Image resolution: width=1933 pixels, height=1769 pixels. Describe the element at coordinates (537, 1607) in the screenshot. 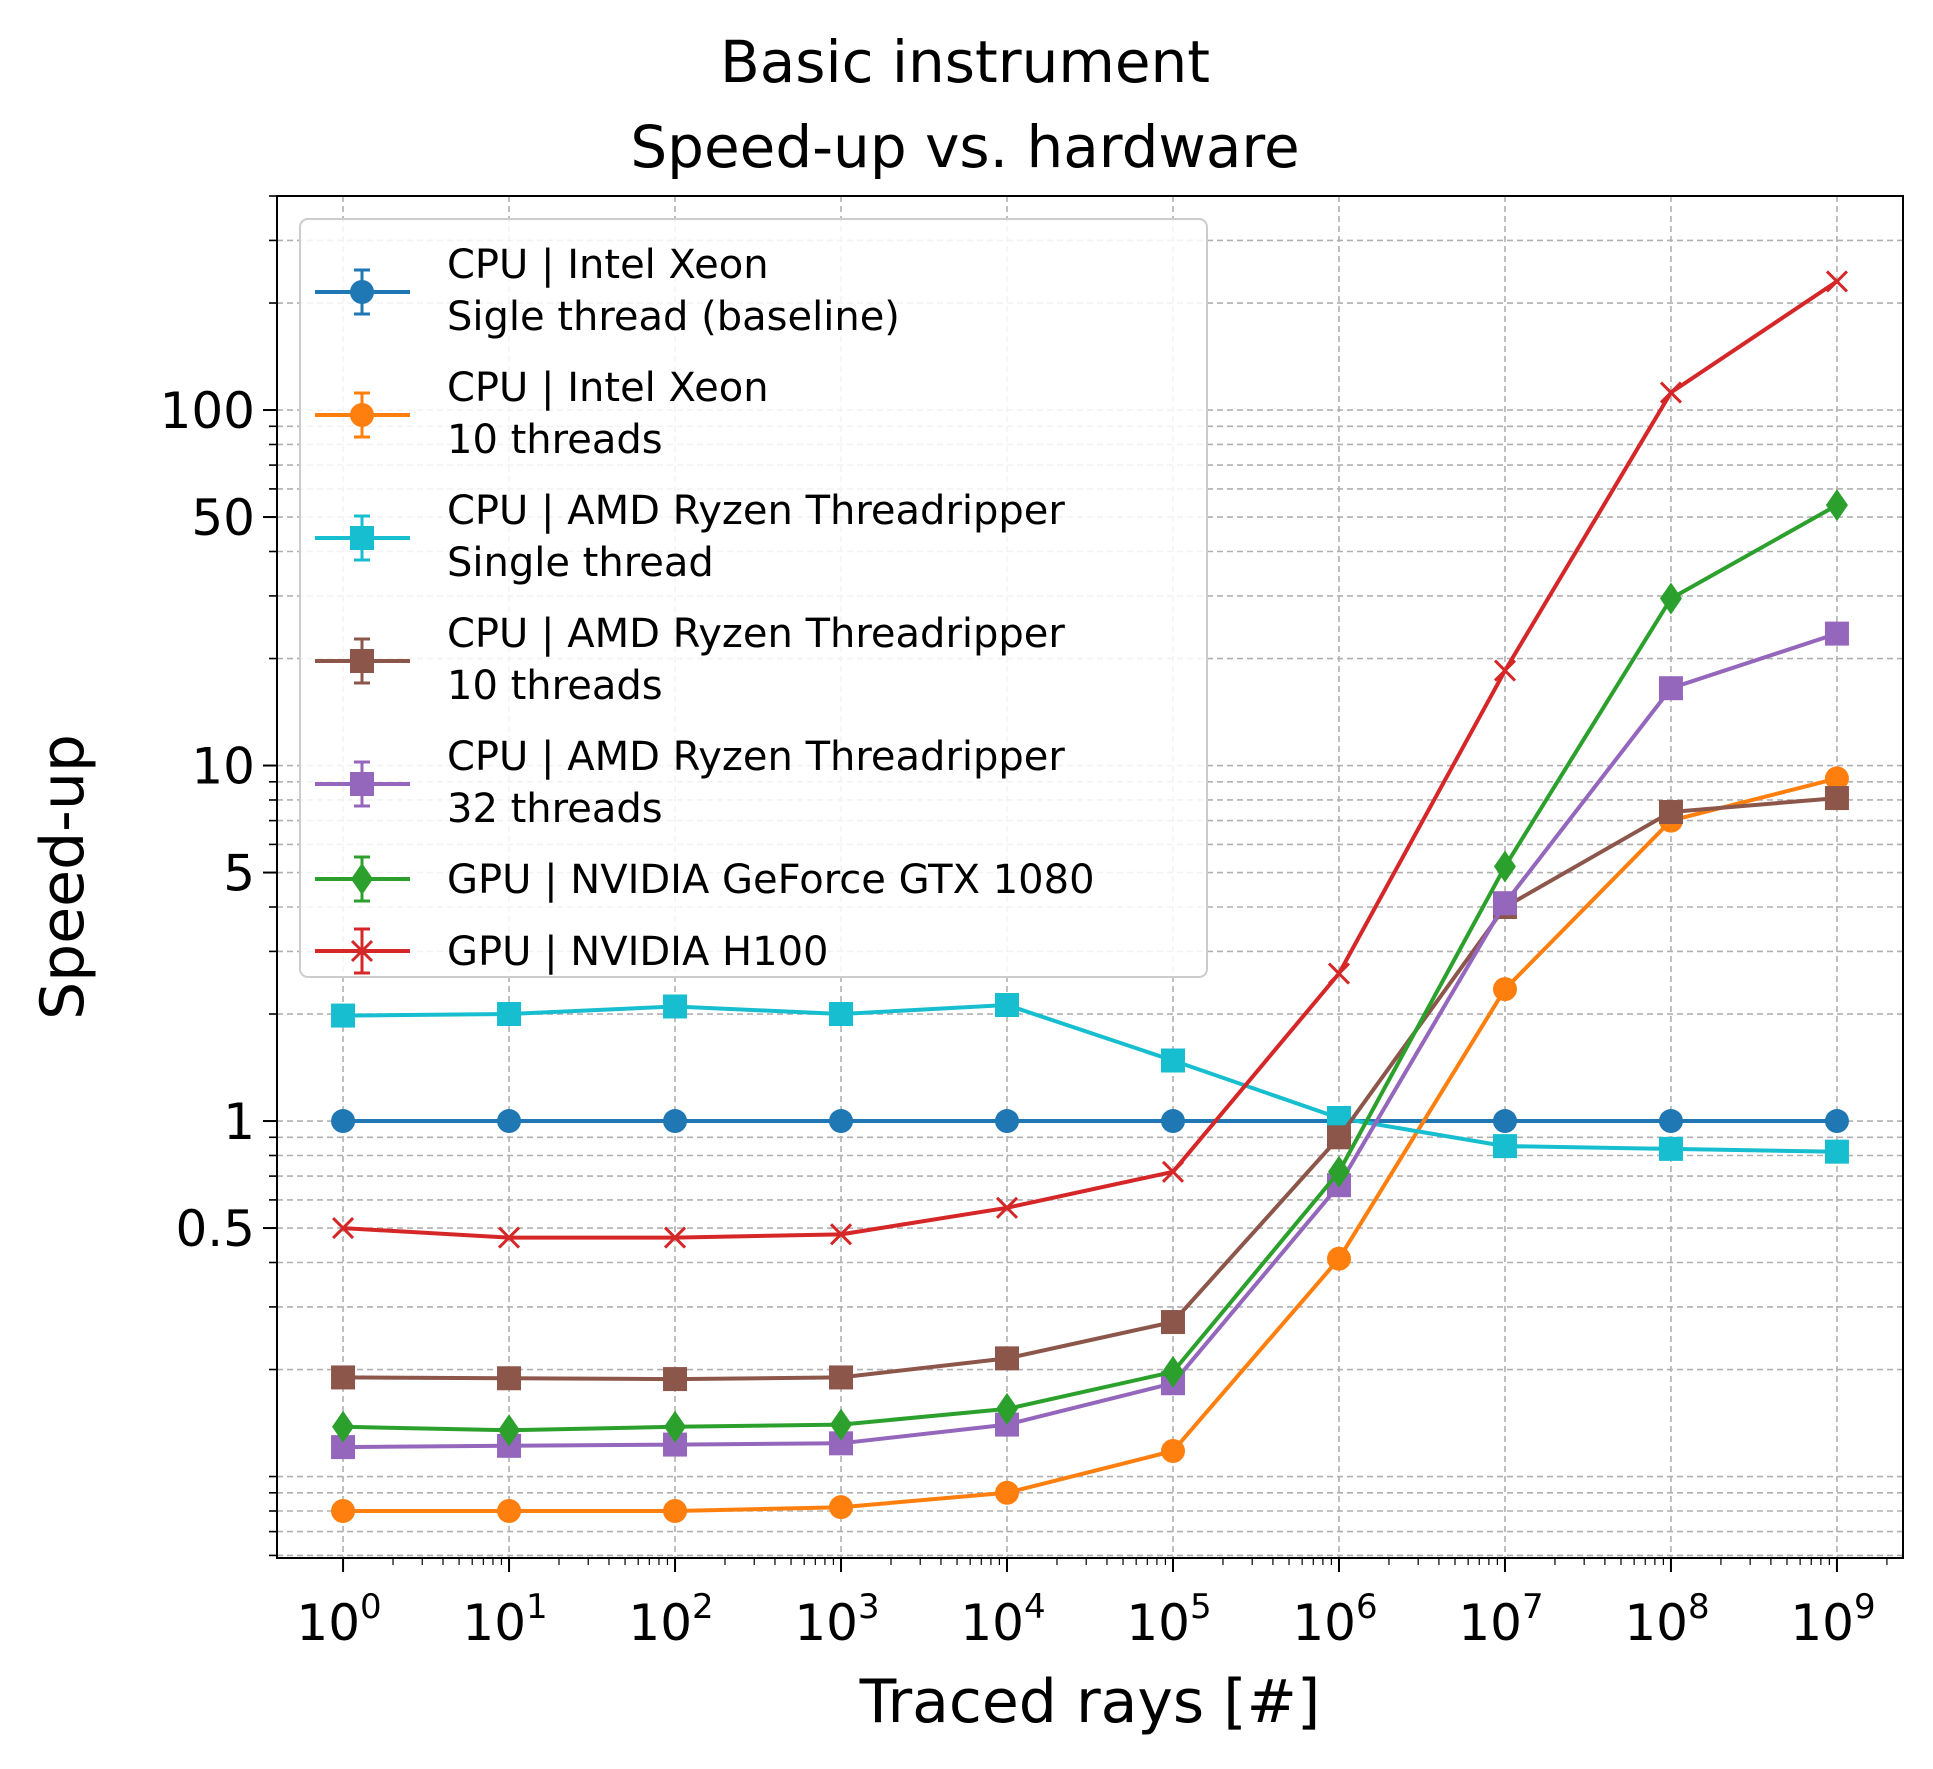

I see `x-tick-exponent: 1` at that location.